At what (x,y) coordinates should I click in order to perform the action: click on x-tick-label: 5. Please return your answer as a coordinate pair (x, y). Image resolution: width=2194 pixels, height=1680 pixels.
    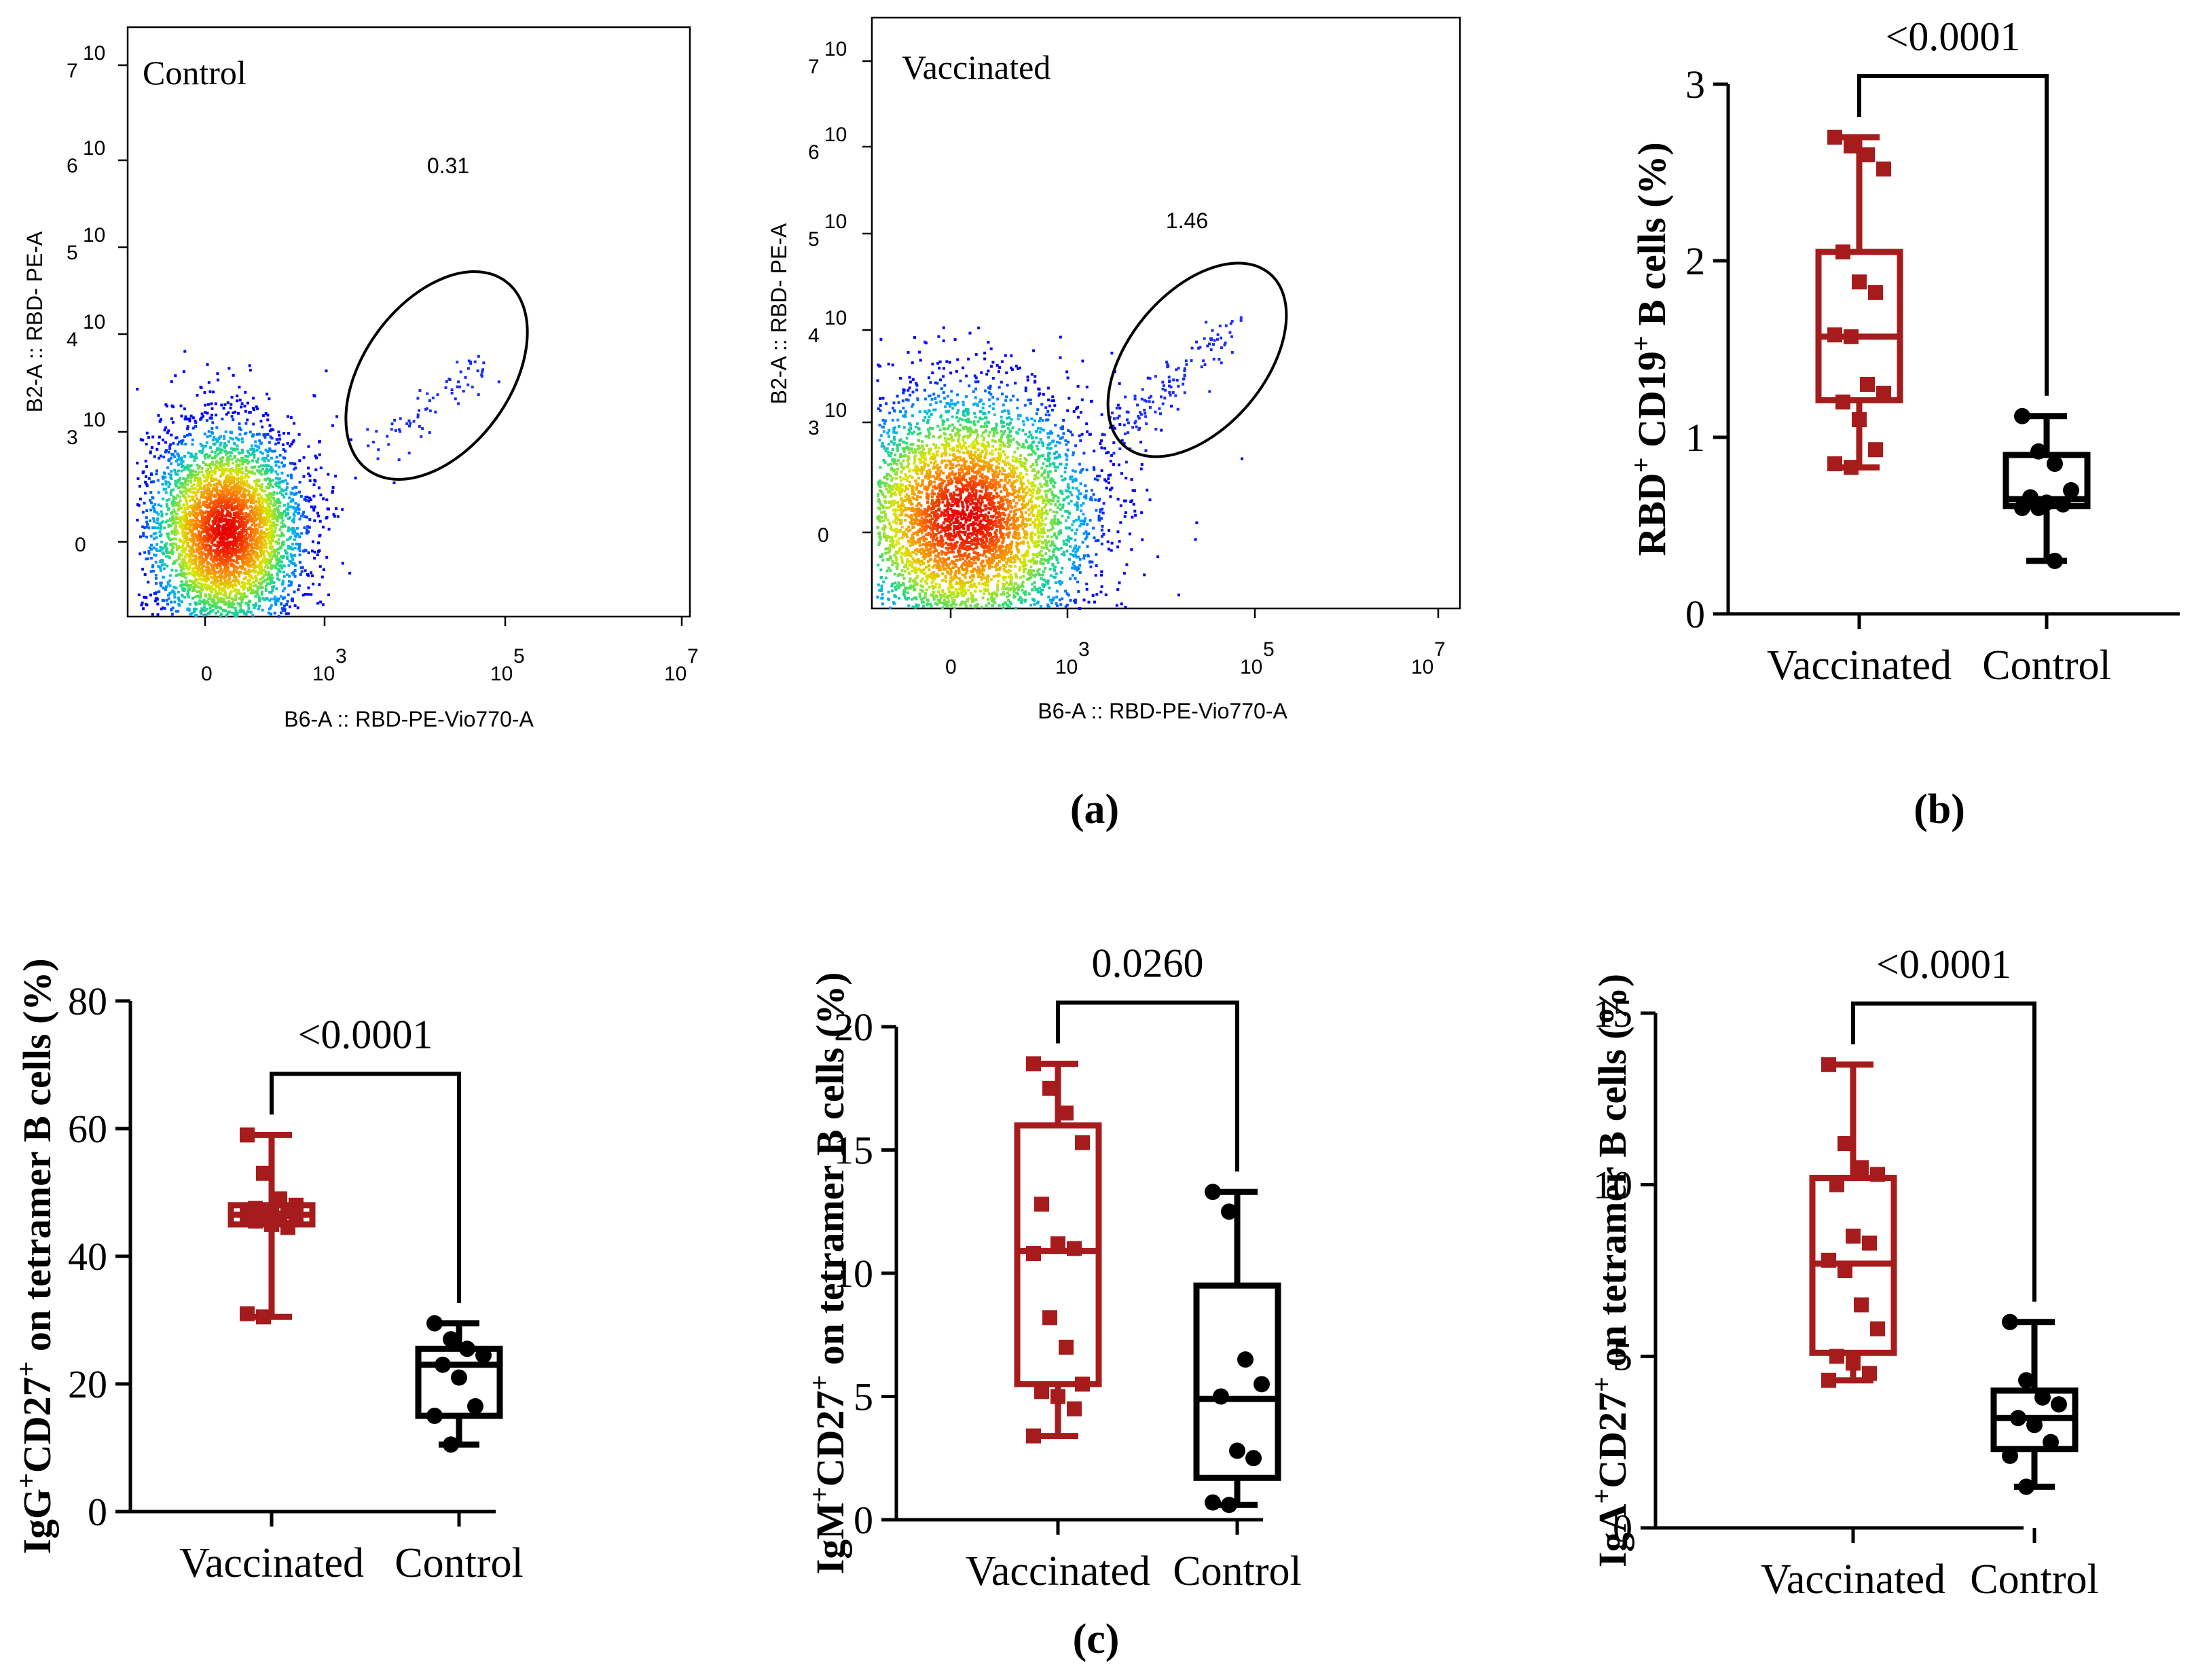
    Looking at the image, I should click on (519, 657).